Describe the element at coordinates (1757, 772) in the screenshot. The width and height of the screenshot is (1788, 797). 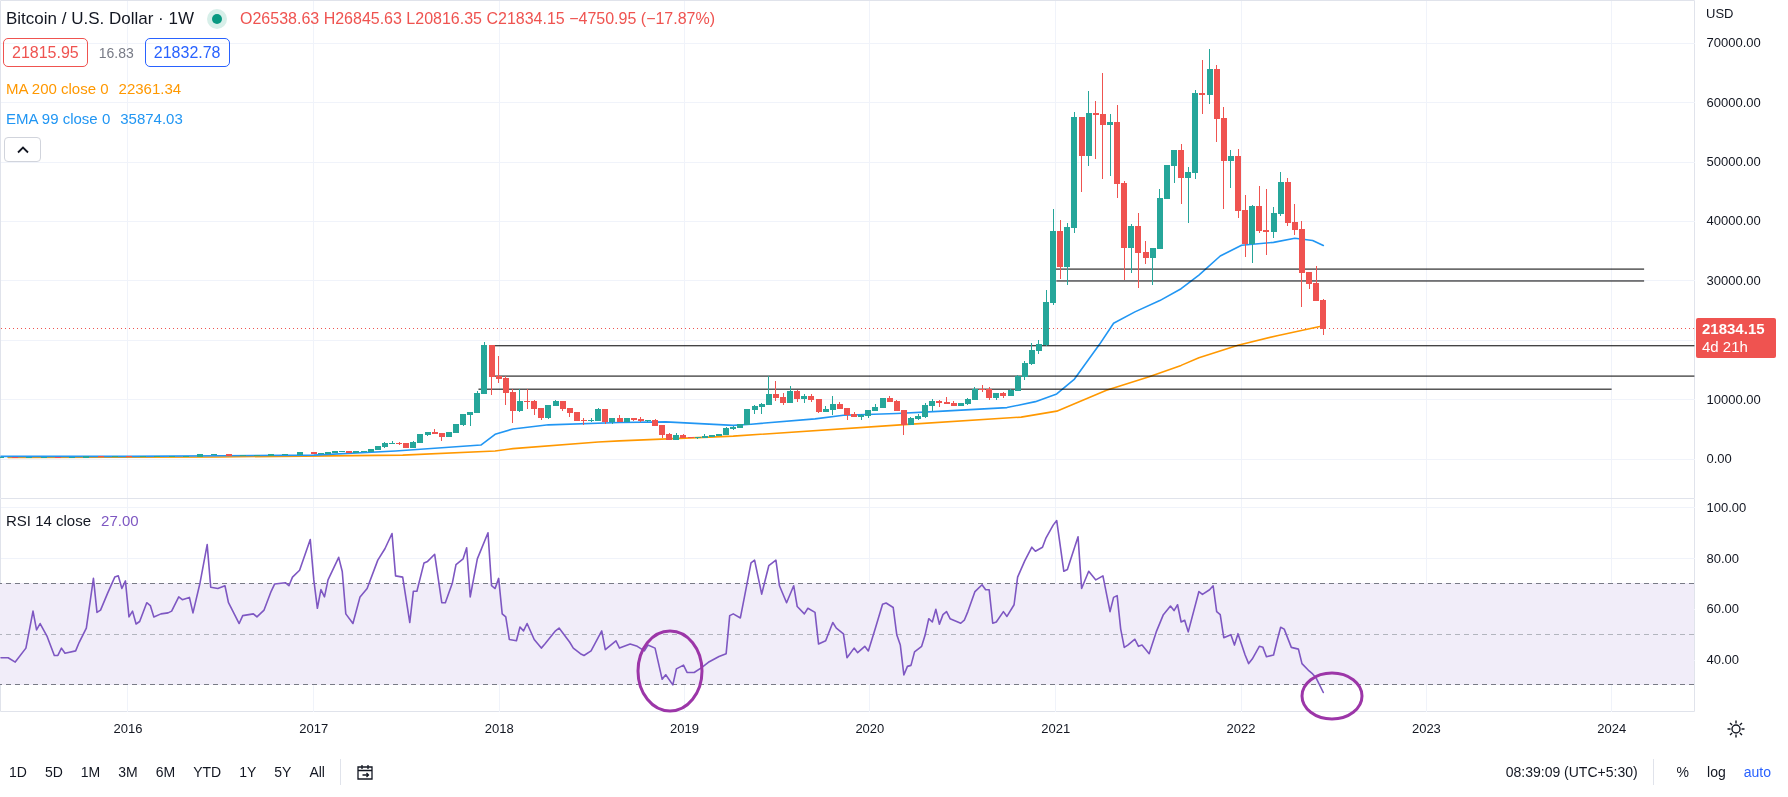
I see `text: auto` at that location.